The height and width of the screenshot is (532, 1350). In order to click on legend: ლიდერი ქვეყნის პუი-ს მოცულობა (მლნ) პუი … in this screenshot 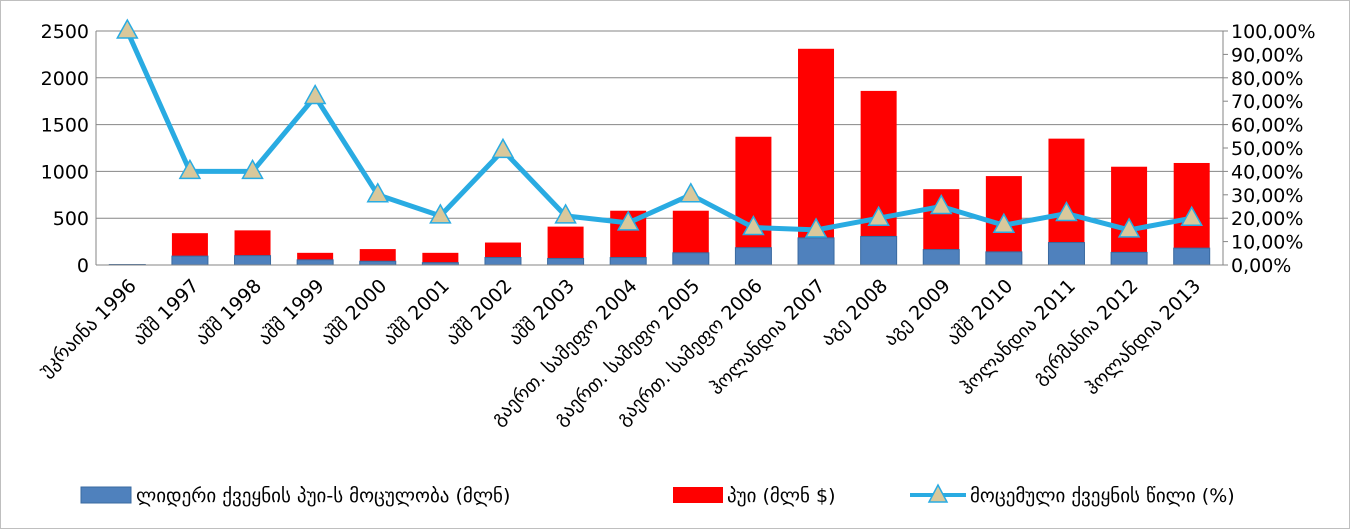, I will do `click(658, 496)`.